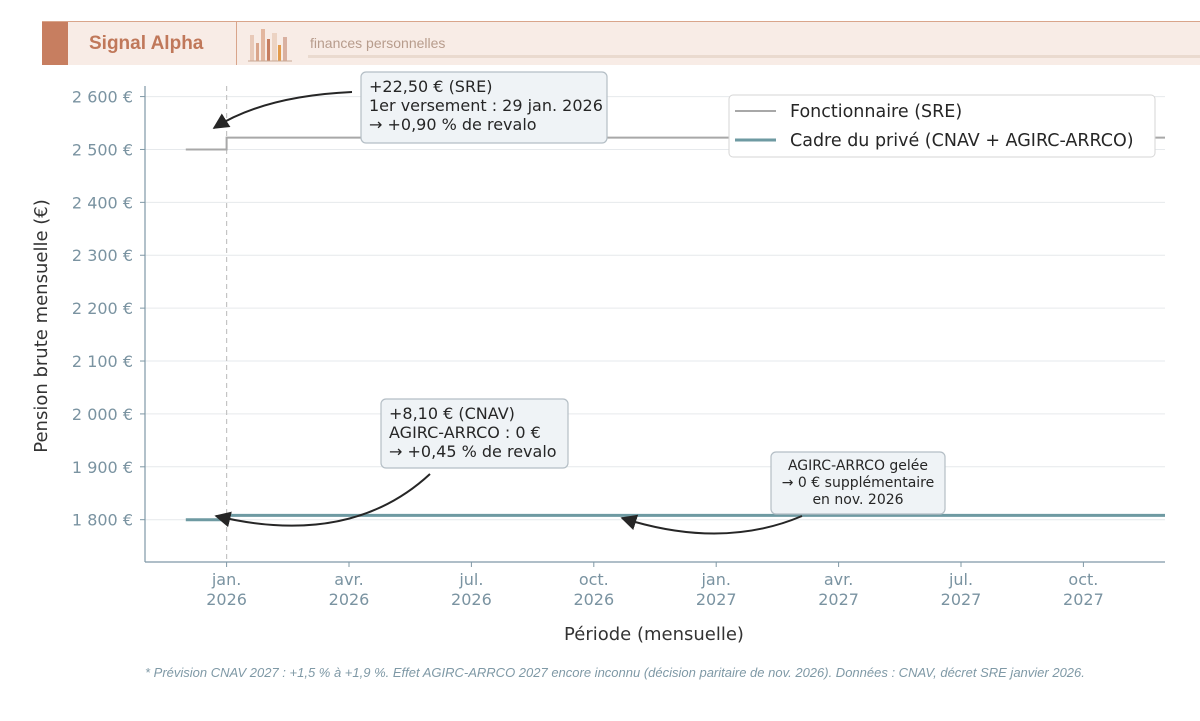 The height and width of the screenshot is (721, 1200). Describe the element at coordinates (858, 466) in the screenshot. I see `annotation-text: AGIRC-ARRCO gelée` at that location.